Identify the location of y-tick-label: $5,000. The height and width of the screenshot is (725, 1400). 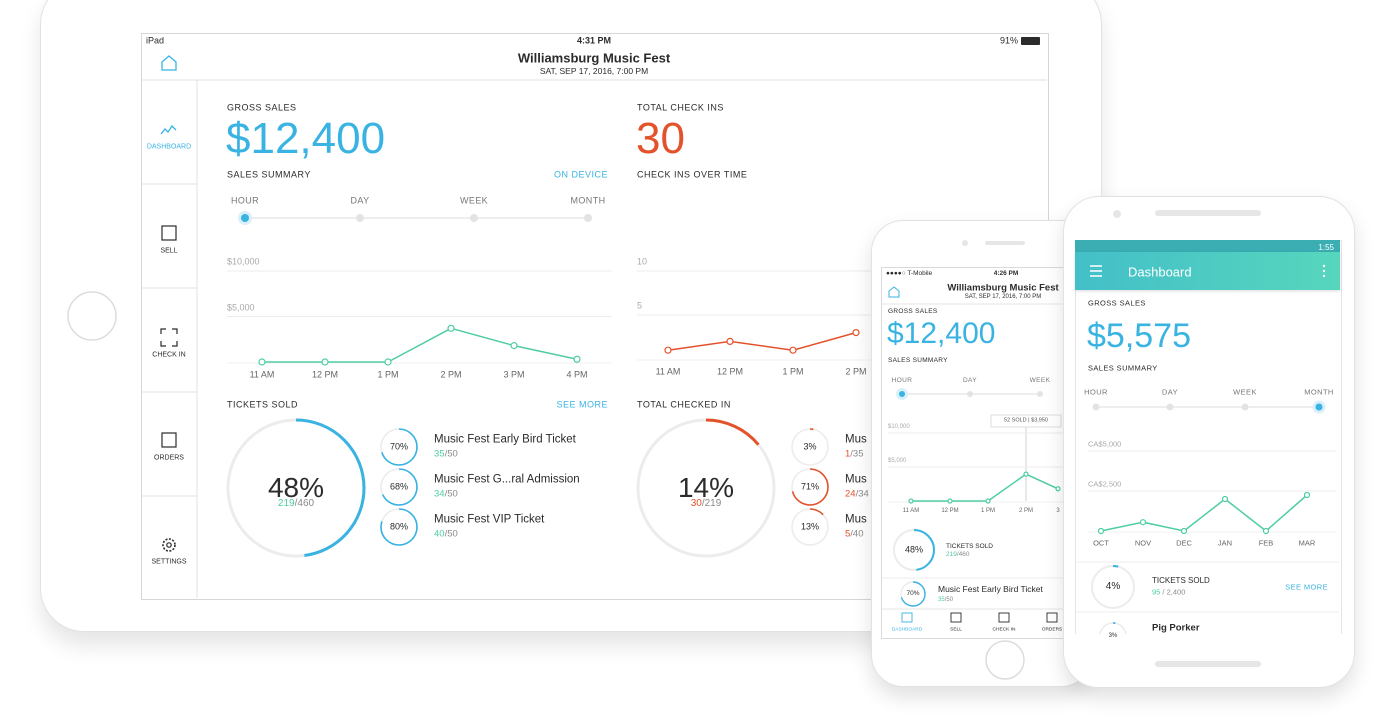
(897, 461).